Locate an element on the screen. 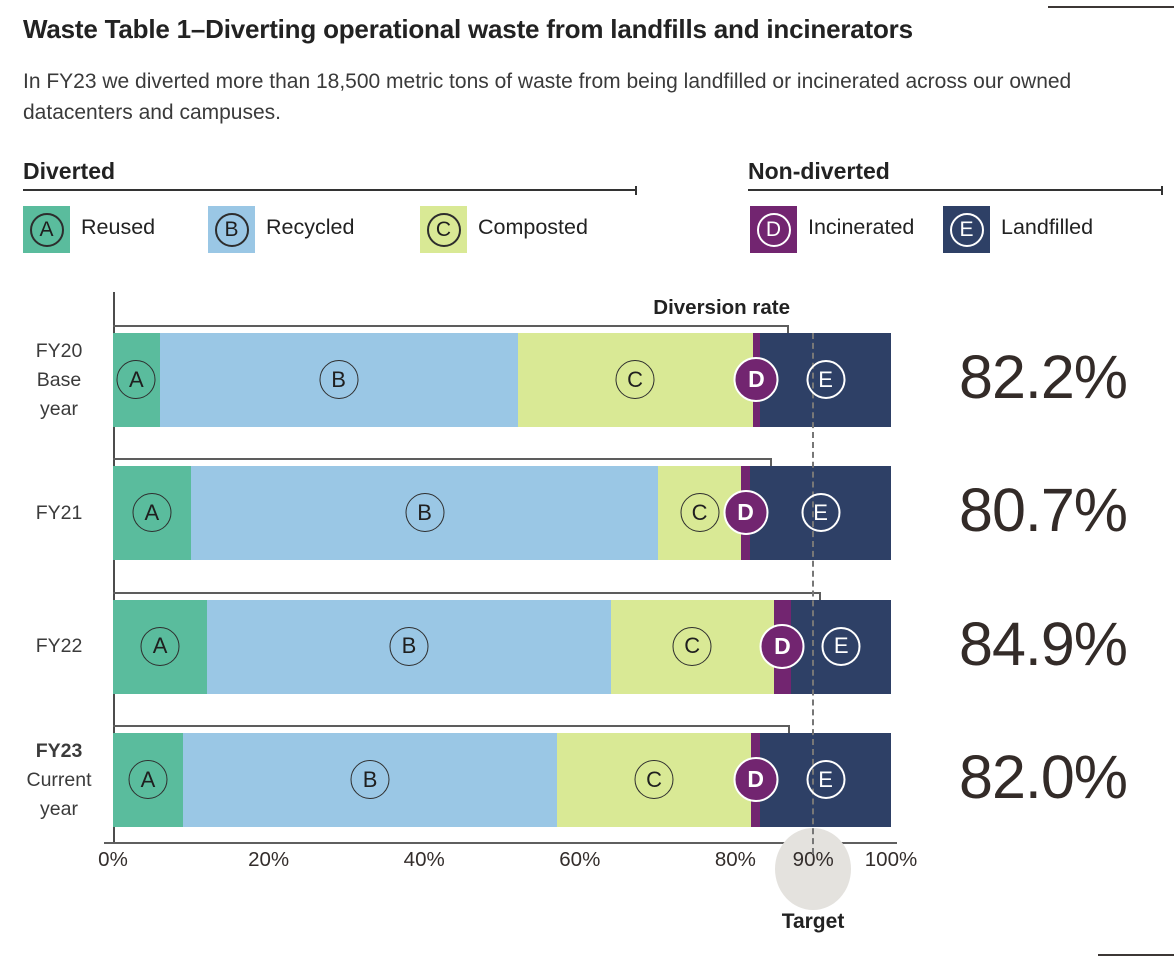  legend-swatch-composted: C is located at coordinates (443, 229).